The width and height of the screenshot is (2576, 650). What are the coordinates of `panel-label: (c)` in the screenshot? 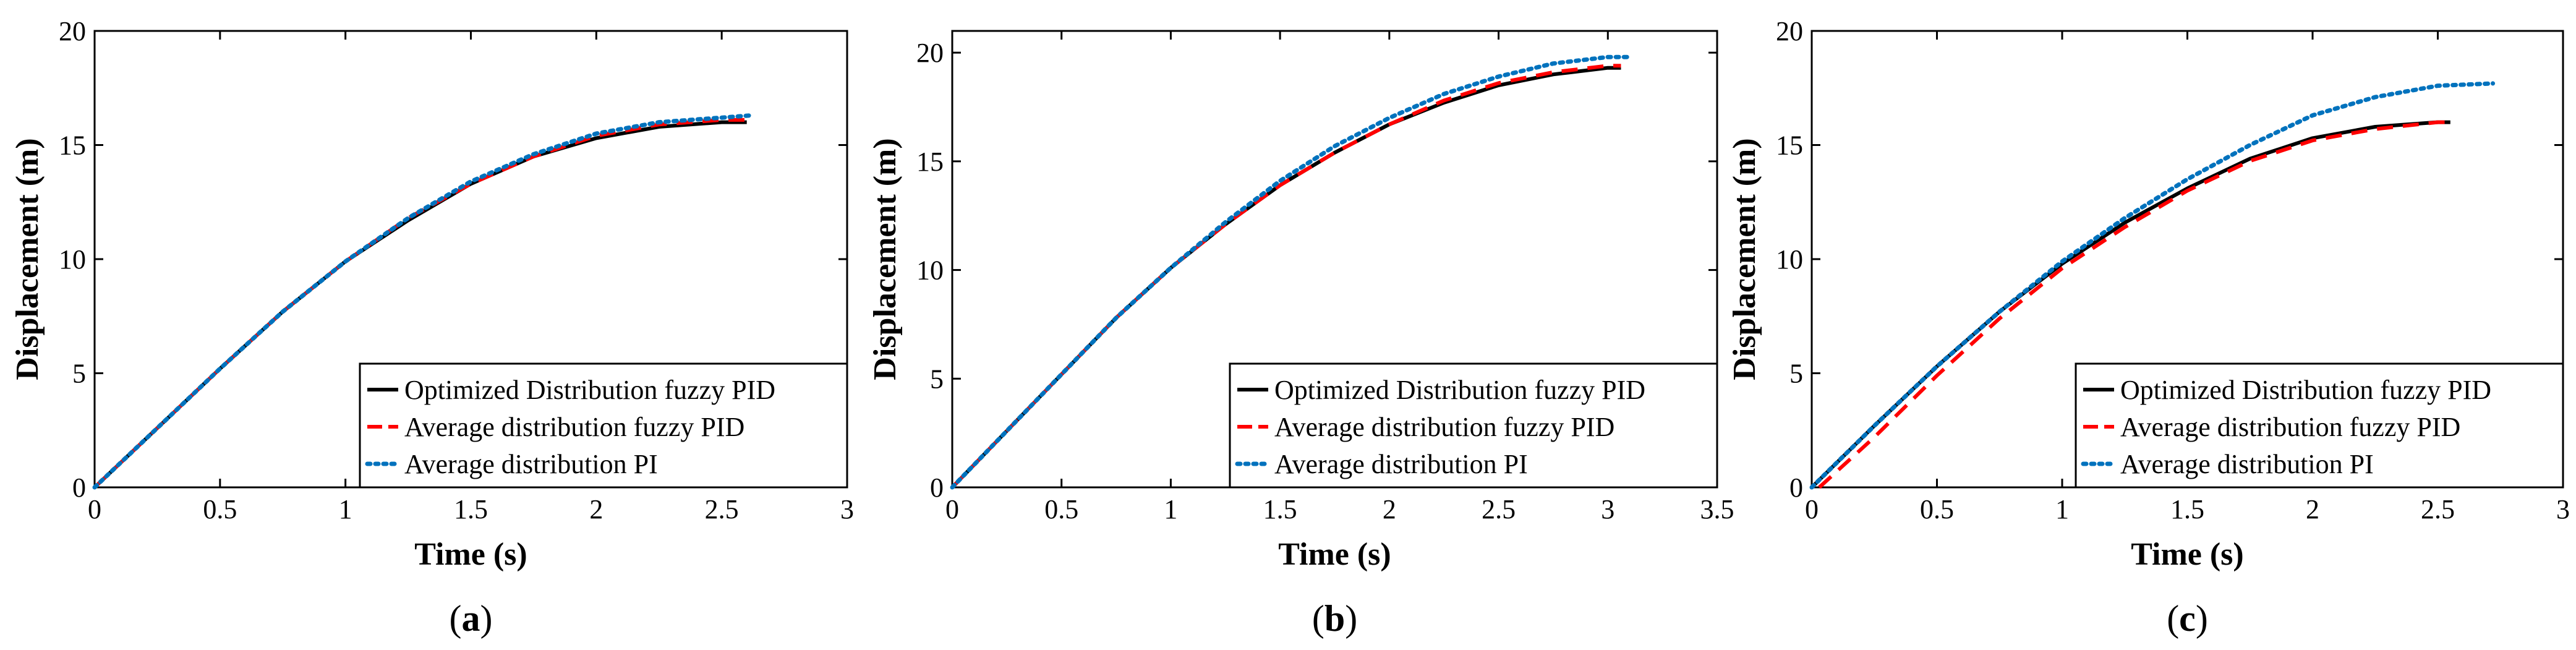 It's located at (2187, 618).